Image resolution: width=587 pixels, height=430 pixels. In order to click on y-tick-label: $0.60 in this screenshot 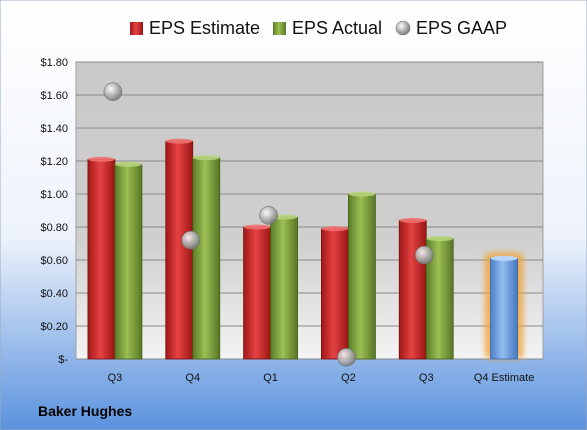, I will do `click(54, 261)`.